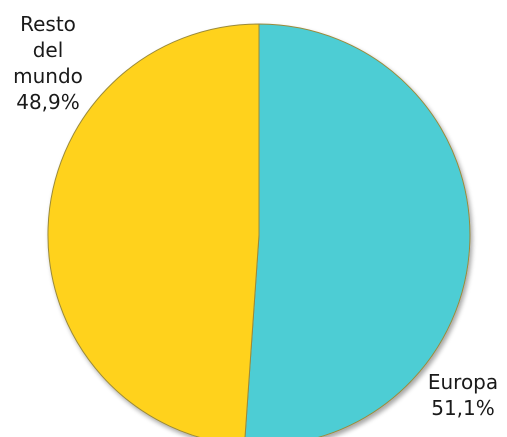 The image size is (507, 437). I want to click on slice-label-line: Resto, so click(48, 24).